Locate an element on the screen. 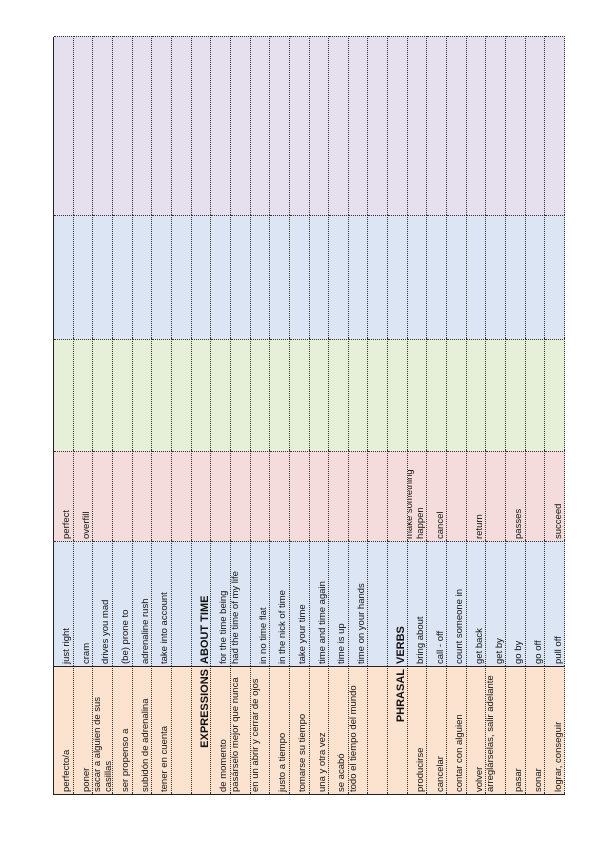  cell-r8-c4 is located at coordinates (221, 277).